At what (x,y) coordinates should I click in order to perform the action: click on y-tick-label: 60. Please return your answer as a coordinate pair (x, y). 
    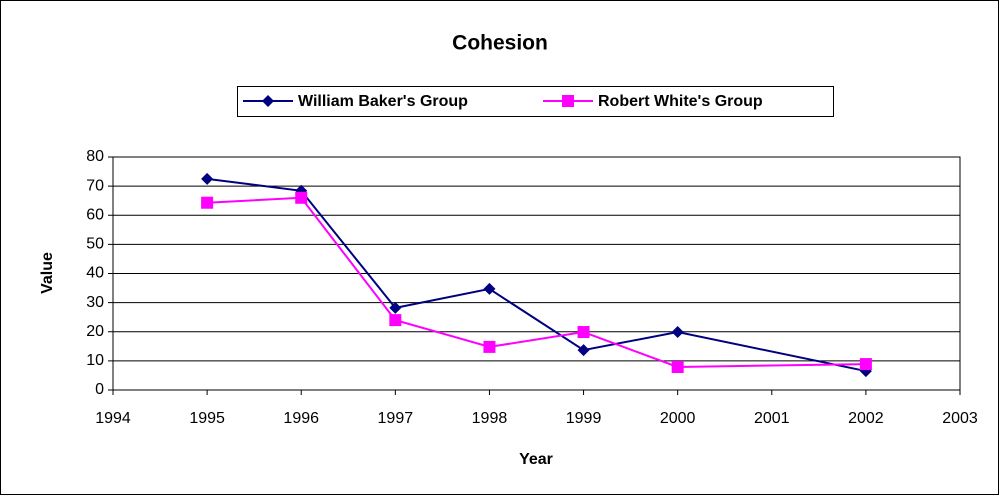
    Looking at the image, I should click on (95, 214).